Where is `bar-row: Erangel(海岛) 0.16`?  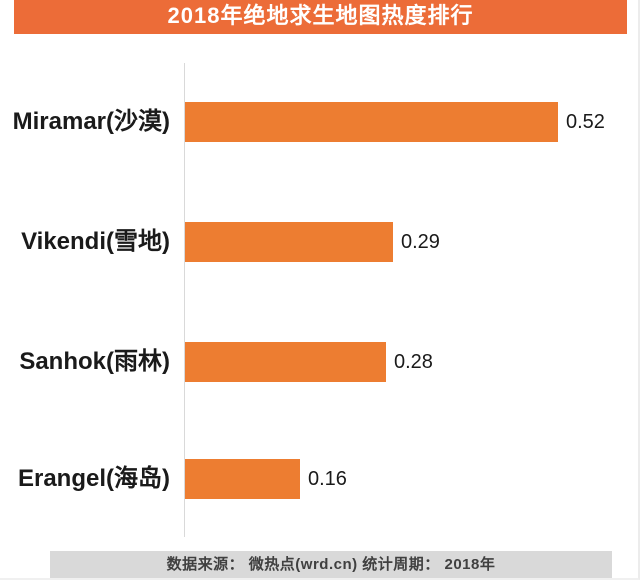
bar-row: Erangel(海岛) 0.16 is located at coordinates (319, 479).